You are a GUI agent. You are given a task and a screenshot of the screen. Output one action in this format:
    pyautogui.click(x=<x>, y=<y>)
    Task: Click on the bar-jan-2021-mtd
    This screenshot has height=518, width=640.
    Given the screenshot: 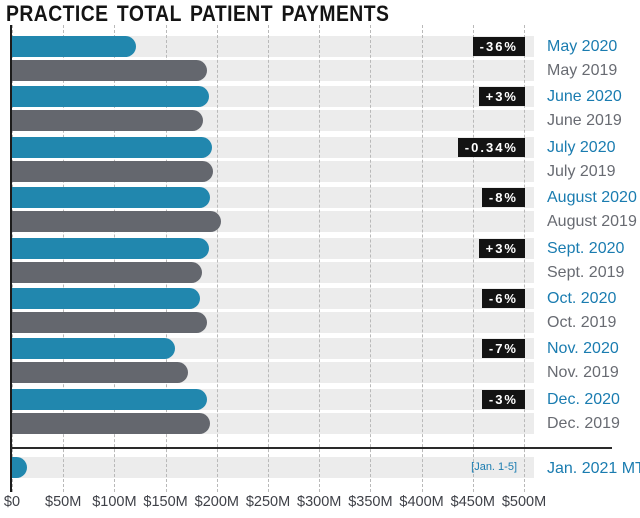 What is the action you would take?
    pyautogui.click(x=19, y=467)
    